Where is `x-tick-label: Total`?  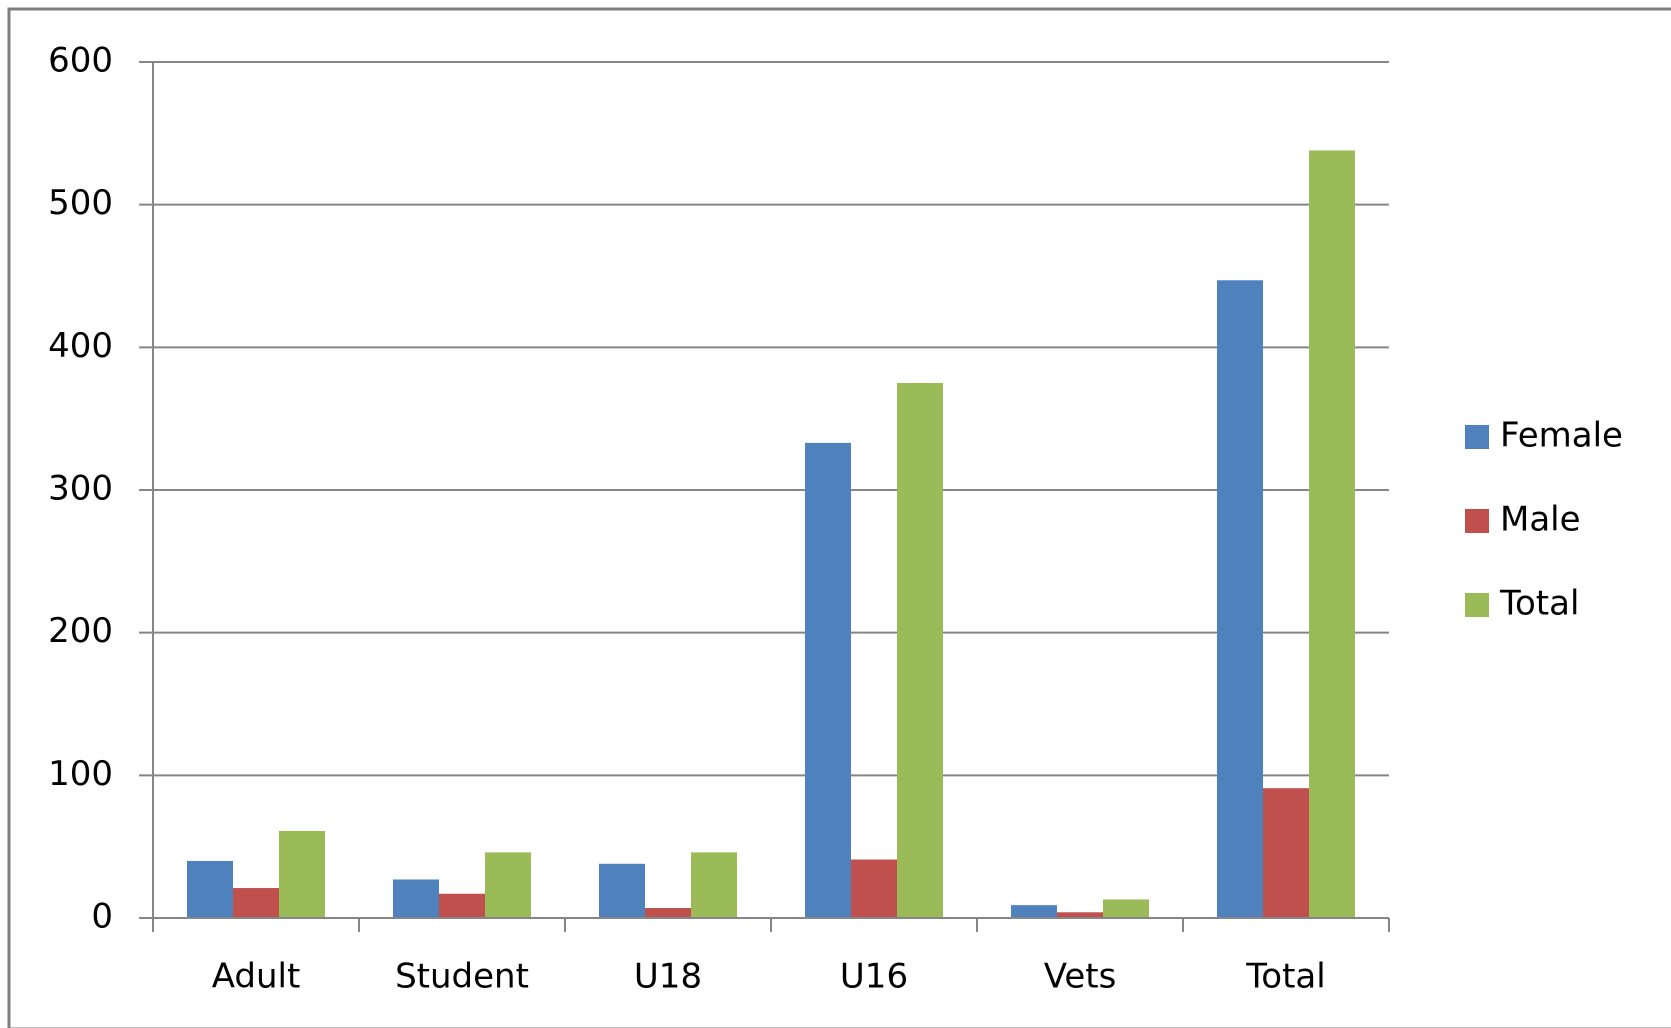
x-tick-label: Total is located at coordinates (1285, 977).